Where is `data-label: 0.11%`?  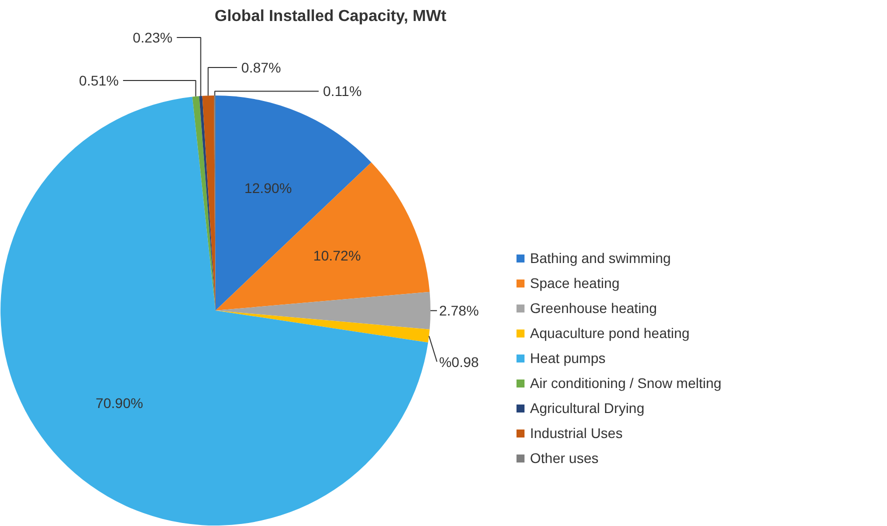
data-label: 0.11% is located at coordinates (342, 91).